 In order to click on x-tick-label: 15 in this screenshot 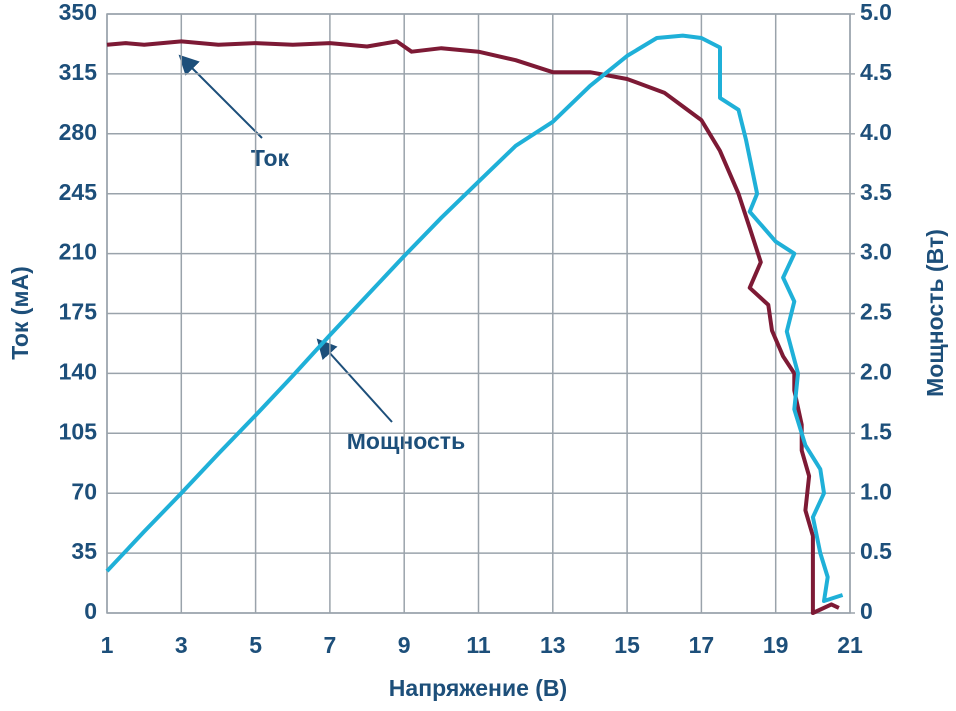, I will do `click(627, 645)`.